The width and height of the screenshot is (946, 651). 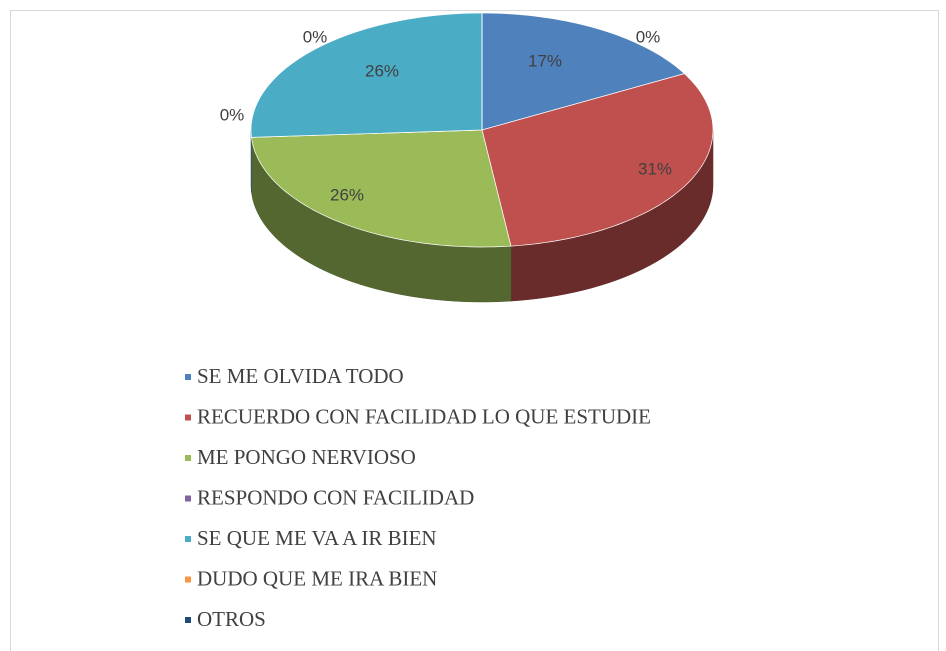 I want to click on legend-label: OTROS, so click(x=231, y=619).